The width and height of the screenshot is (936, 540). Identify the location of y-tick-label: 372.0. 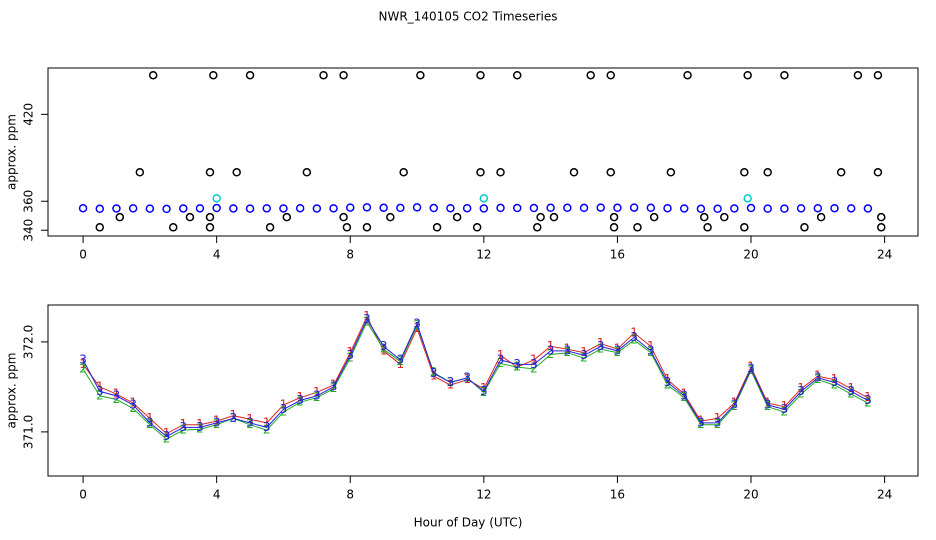
(29, 342).